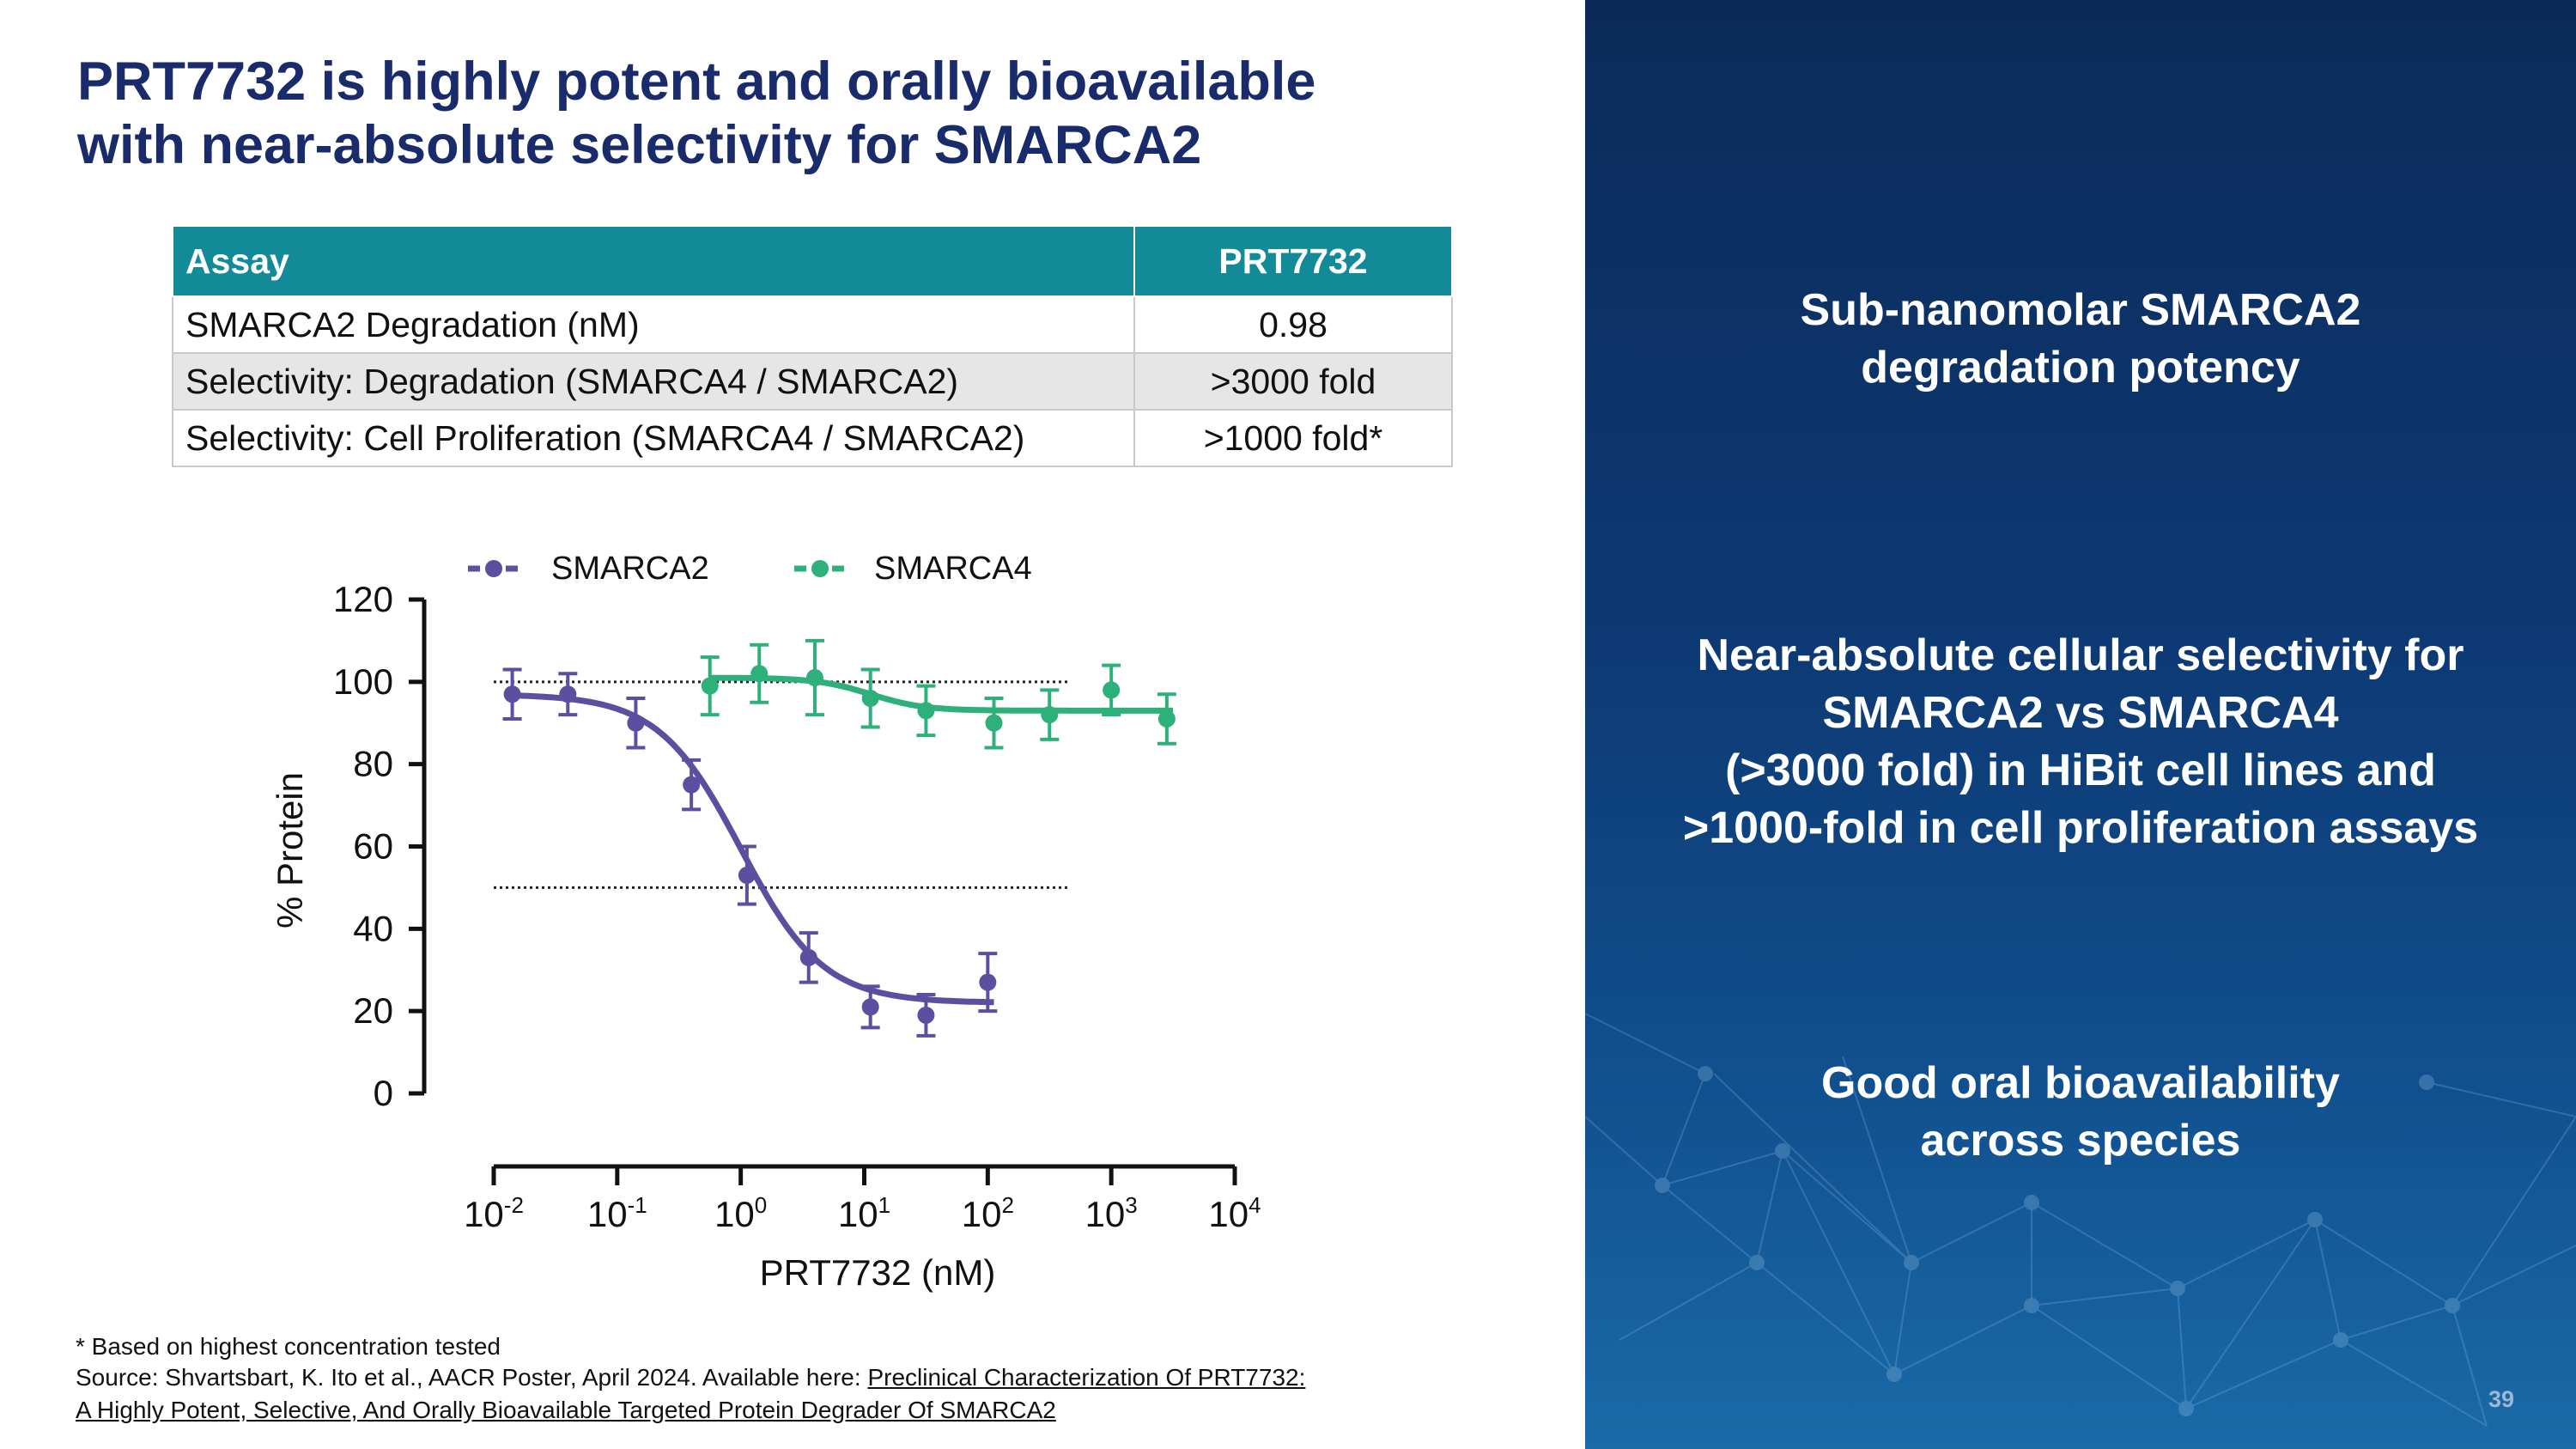 This screenshot has width=2576, height=1449. Describe the element at coordinates (750, 569) in the screenshot. I see `chart-legend: SMARCA2 SMARCA4` at that location.